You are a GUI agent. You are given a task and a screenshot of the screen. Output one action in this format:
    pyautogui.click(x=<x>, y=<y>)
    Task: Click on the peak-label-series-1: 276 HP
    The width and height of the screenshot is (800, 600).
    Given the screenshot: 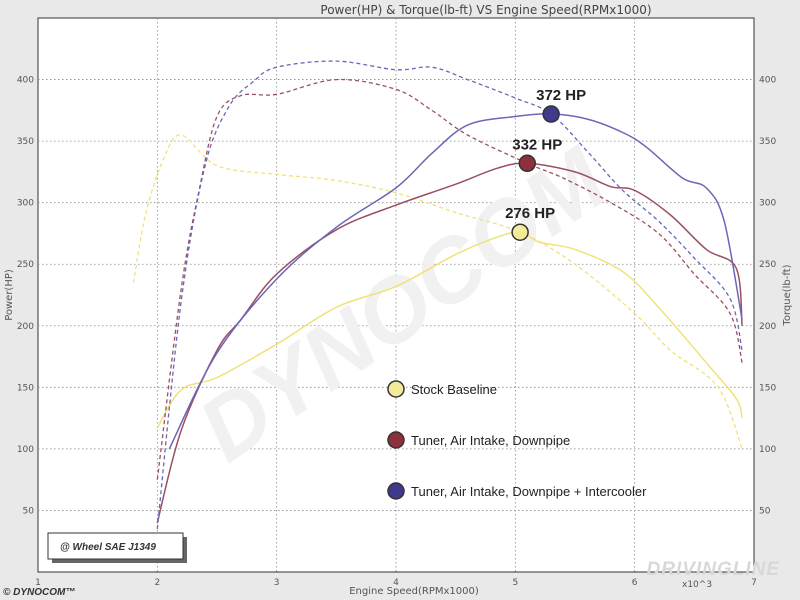 What is the action you would take?
    pyautogui.click(x=530, y=213)
    